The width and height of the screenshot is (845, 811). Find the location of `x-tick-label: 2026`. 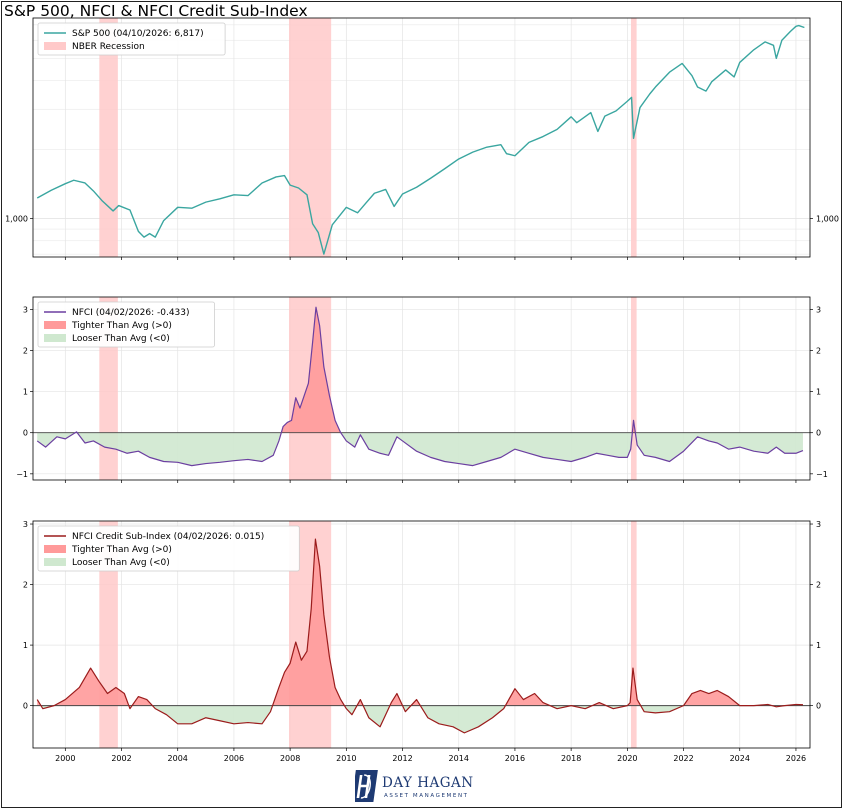

x-tick-label: 2026 is located at coordinates (796, 758).